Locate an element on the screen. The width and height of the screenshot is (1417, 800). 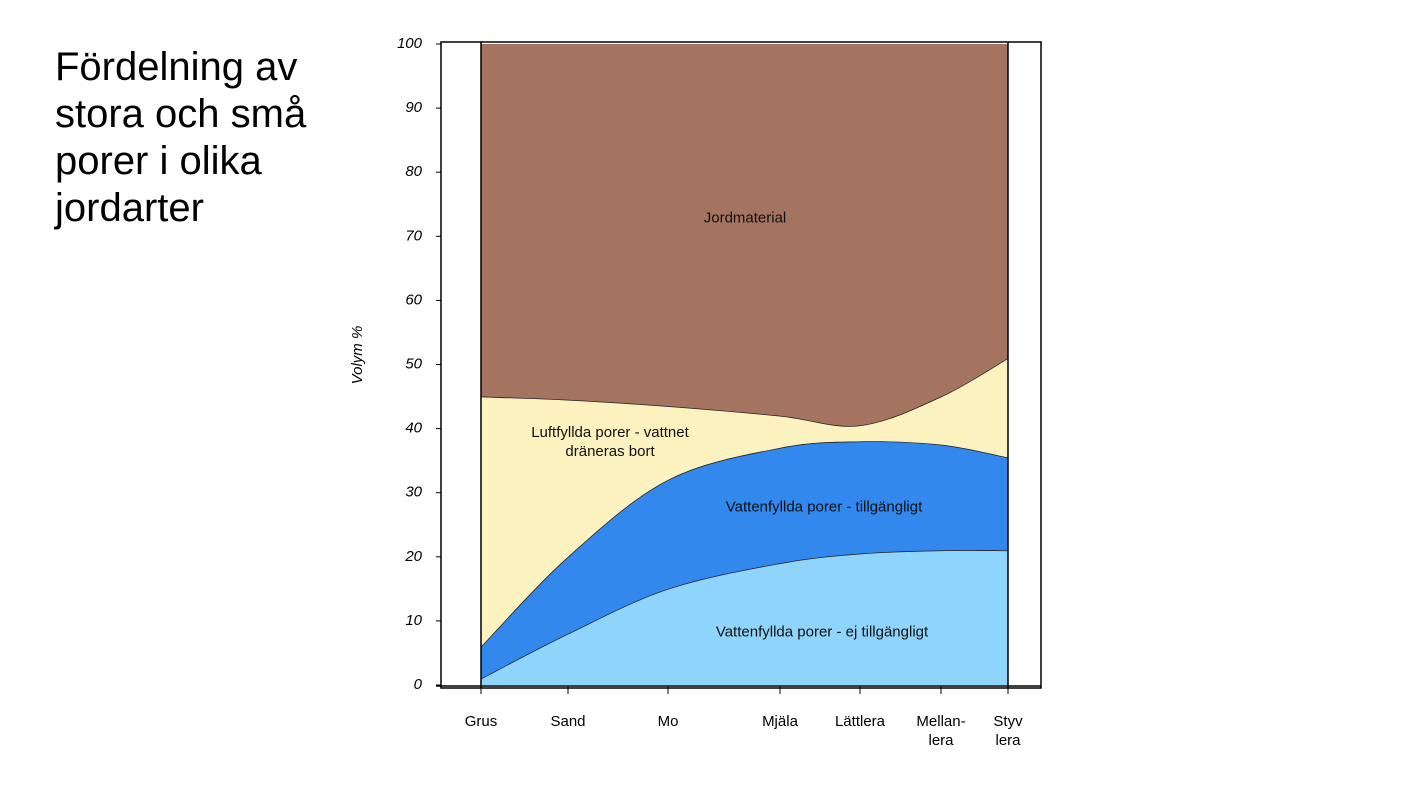
y-tick-label: 90 is located at coordinates (413, 107).